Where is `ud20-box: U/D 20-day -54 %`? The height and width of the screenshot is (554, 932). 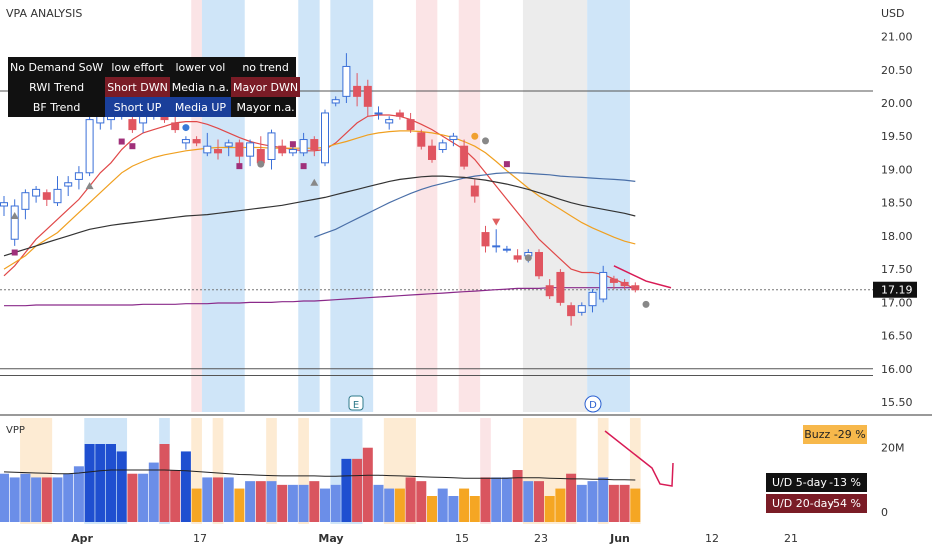
ud20-box: U/D 20-day -54 % is located at coordinates (816, 503).